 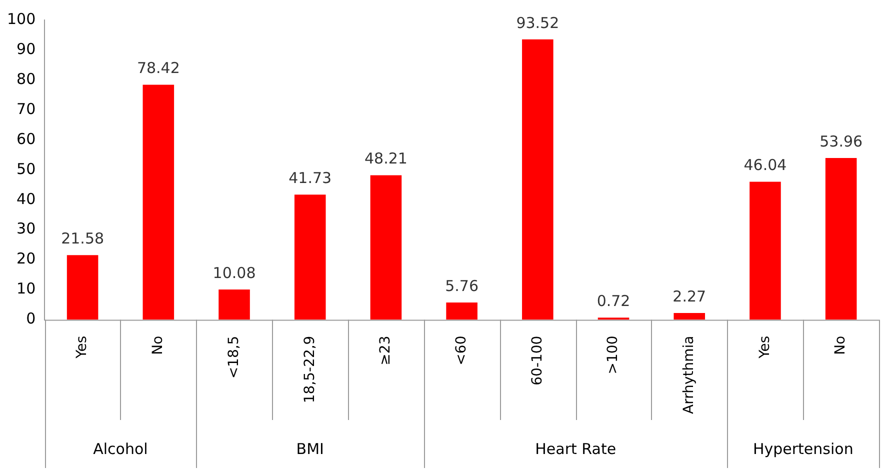 I want to click on y-tick-label: 20, so click(x=26, y=259).